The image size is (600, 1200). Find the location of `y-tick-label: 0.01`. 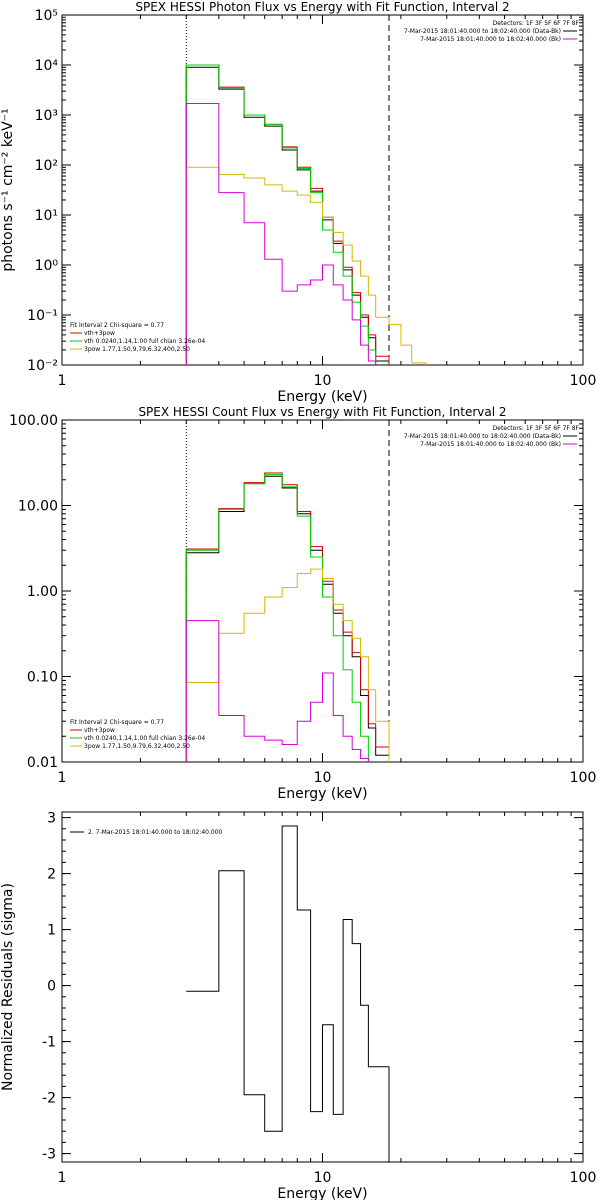

y-tick-label: 0.01 is located at coordinates (42, 763).